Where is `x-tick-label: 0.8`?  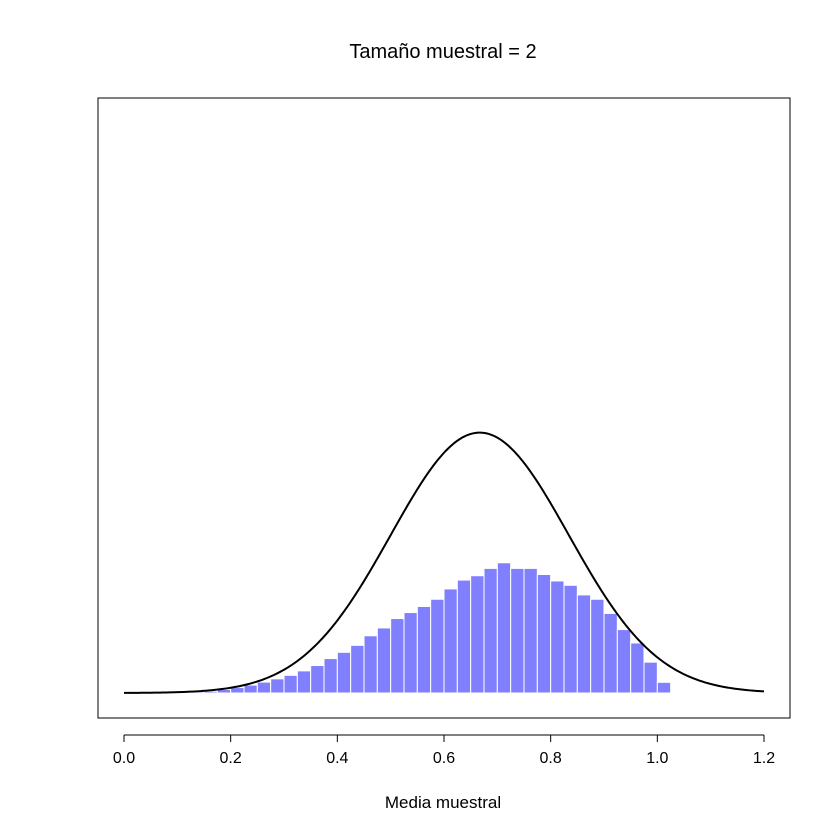 x-tick-label: 0.8 is located at coordinates (551, 758).